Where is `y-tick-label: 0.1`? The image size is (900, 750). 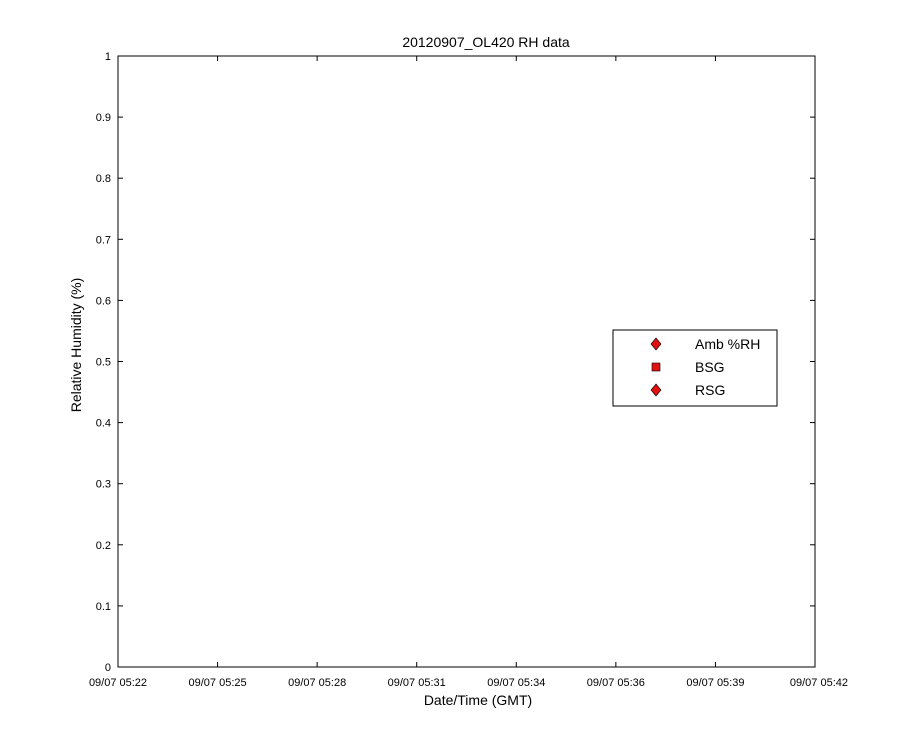 y-tick-label: 0.1 is located at coordinates (103, 607).